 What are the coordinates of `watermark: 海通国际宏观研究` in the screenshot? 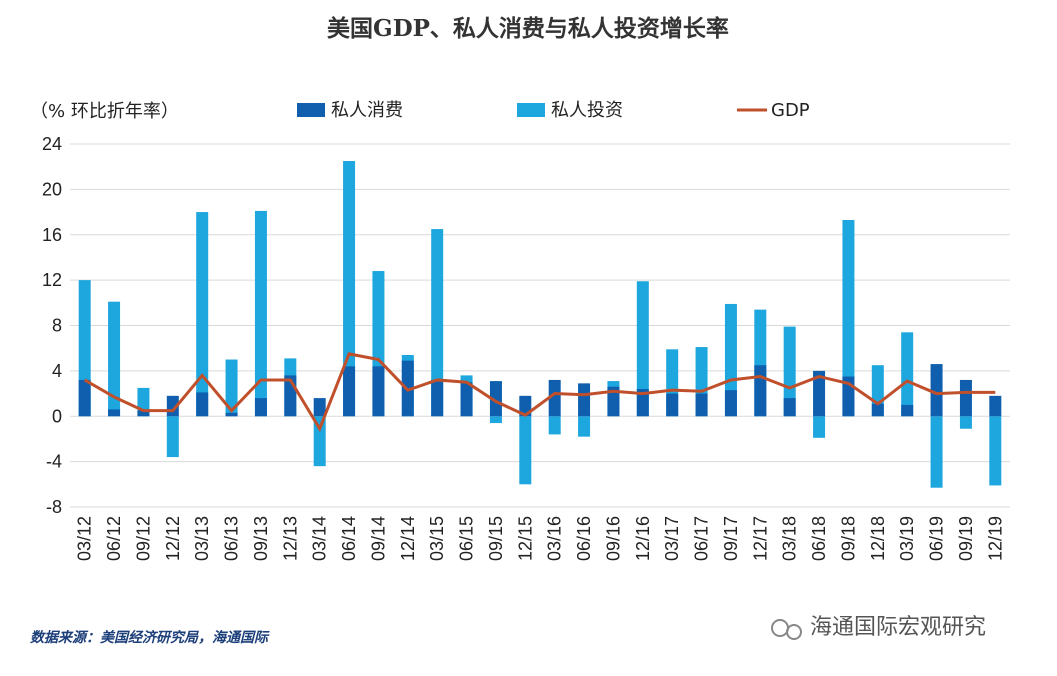 It's located at (898, 627).